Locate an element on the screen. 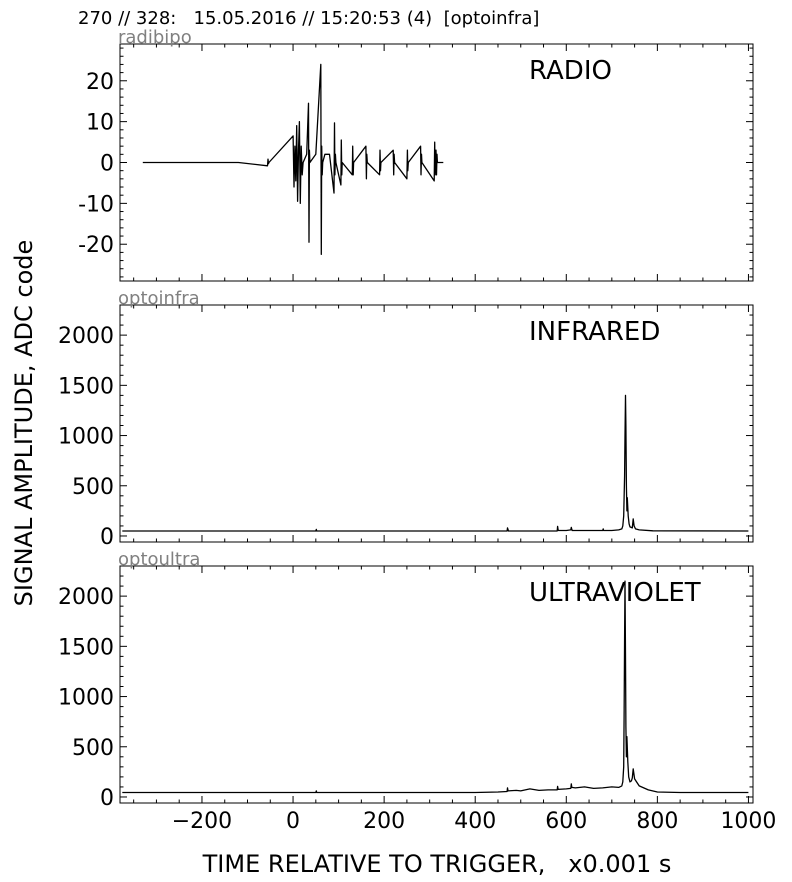 The image size is (792, 882). infrared-y-tick-label: 500 is located at coordinates (93, 487).